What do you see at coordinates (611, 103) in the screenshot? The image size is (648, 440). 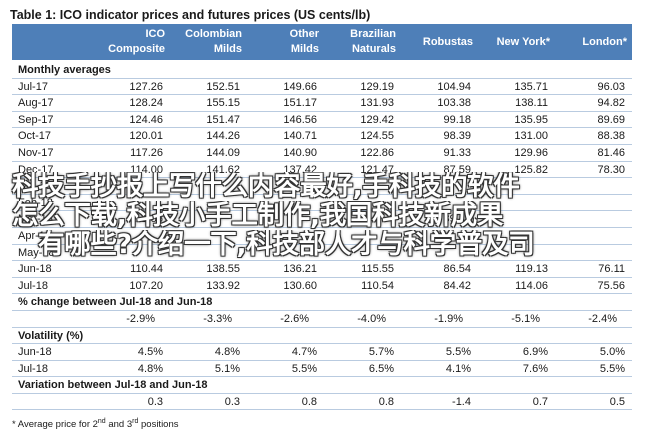 I see `table-cell: 94.82` at bounding box center [611, 103].